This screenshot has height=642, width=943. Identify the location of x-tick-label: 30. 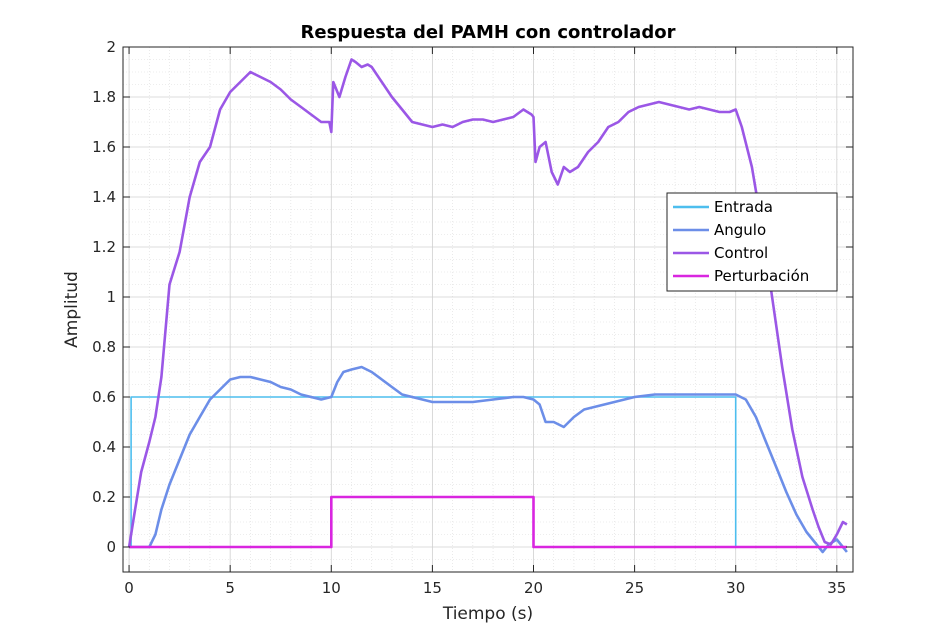
(735, 588).